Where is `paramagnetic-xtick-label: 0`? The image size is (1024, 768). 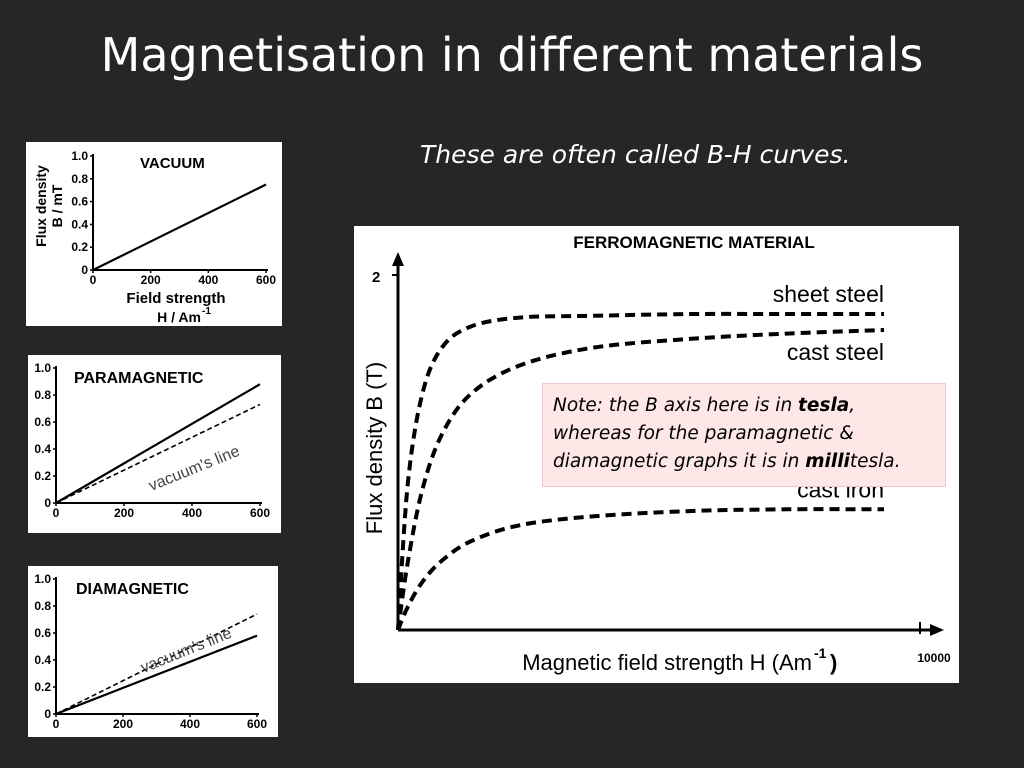
paramagnetic-xtick-label: 0 is located at coordinates (56, 513).